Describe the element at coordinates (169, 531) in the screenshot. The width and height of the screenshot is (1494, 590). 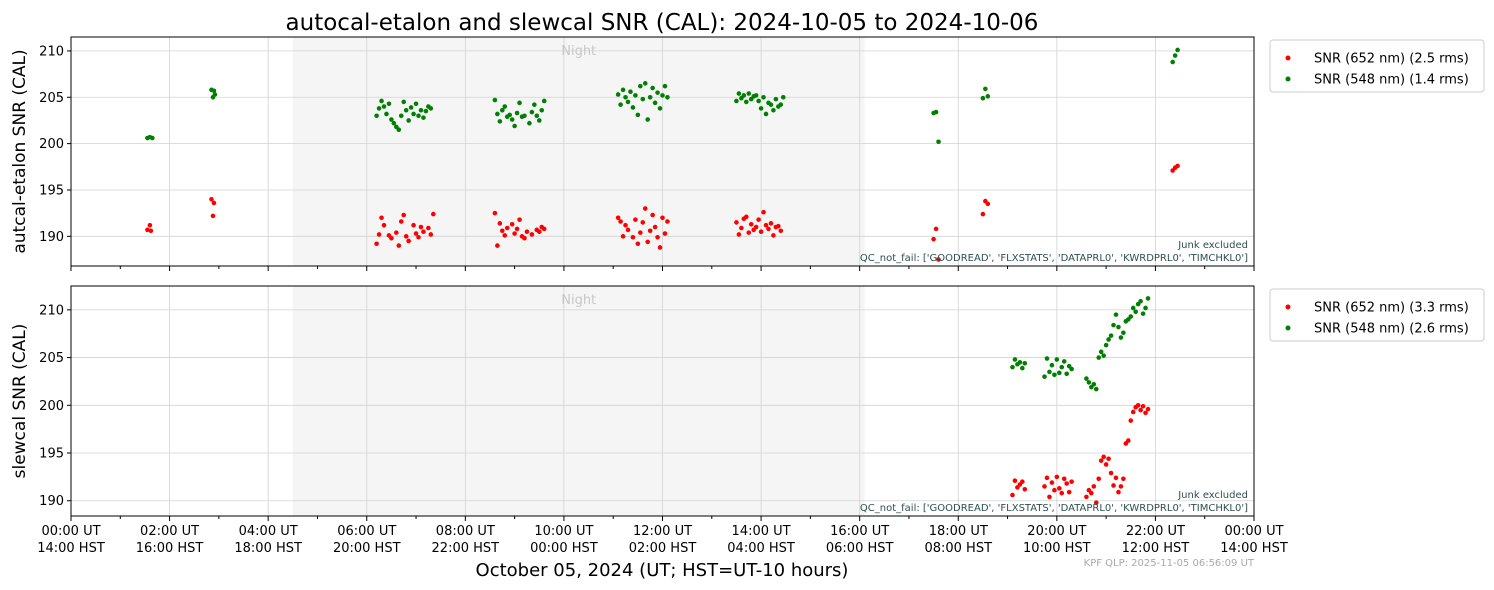
I see `x-tick-label-ut: 02:00 UT` at that location.